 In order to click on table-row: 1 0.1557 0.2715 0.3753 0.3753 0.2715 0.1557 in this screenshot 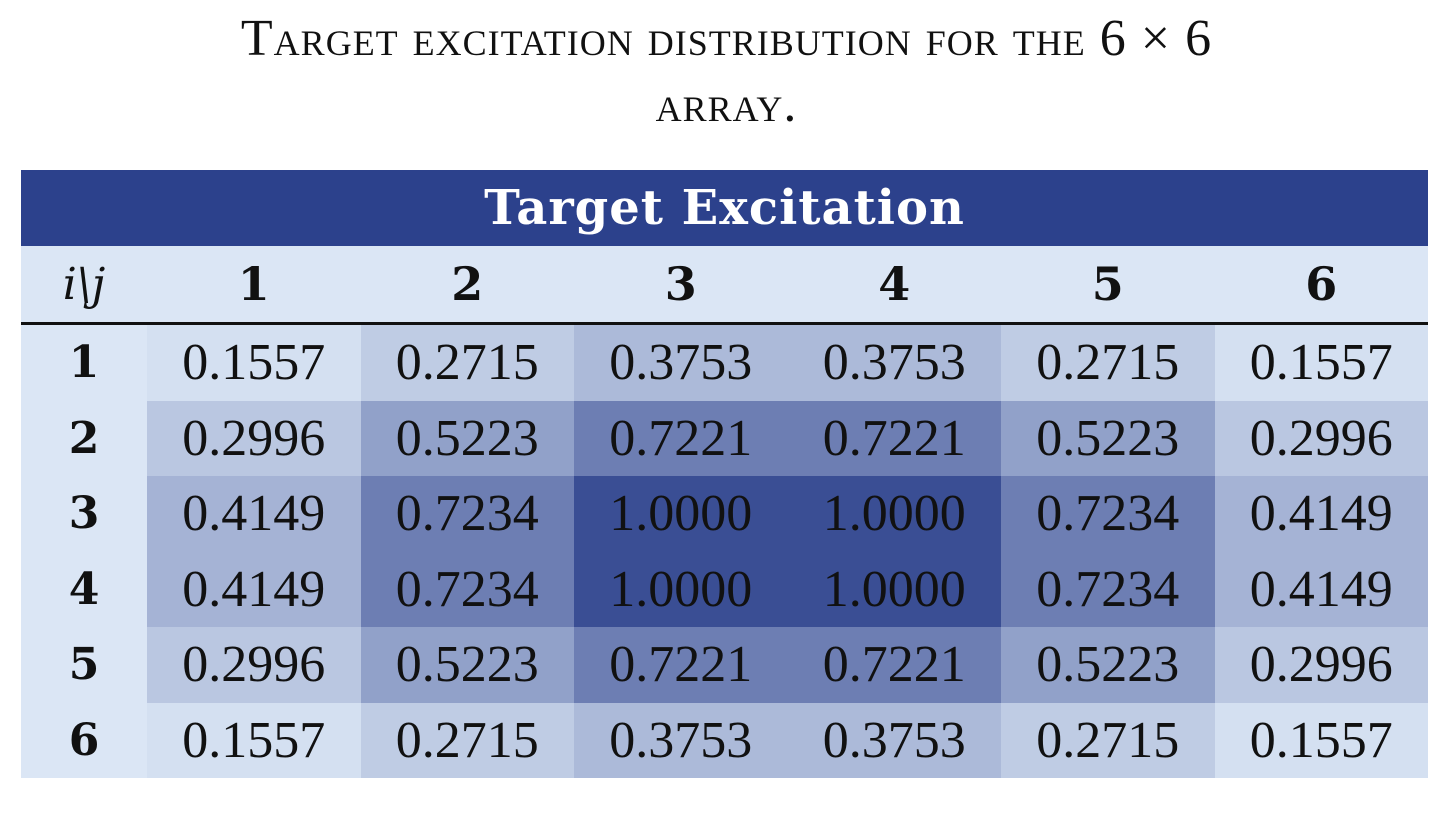, I will do `click(725, 362)`.